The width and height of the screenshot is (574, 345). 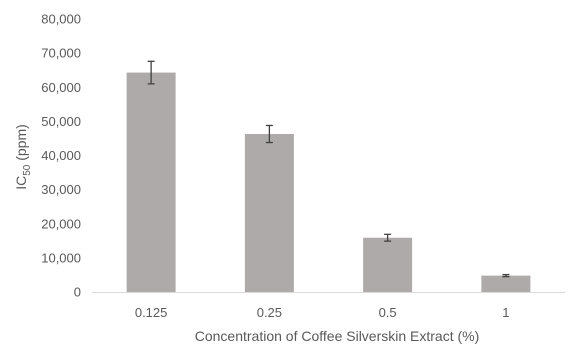 What do you see at coordinates (21, 144) in the screenshot?
I see `y-axis-title-suffix: (ppm)` at bounding box center [21, 144].